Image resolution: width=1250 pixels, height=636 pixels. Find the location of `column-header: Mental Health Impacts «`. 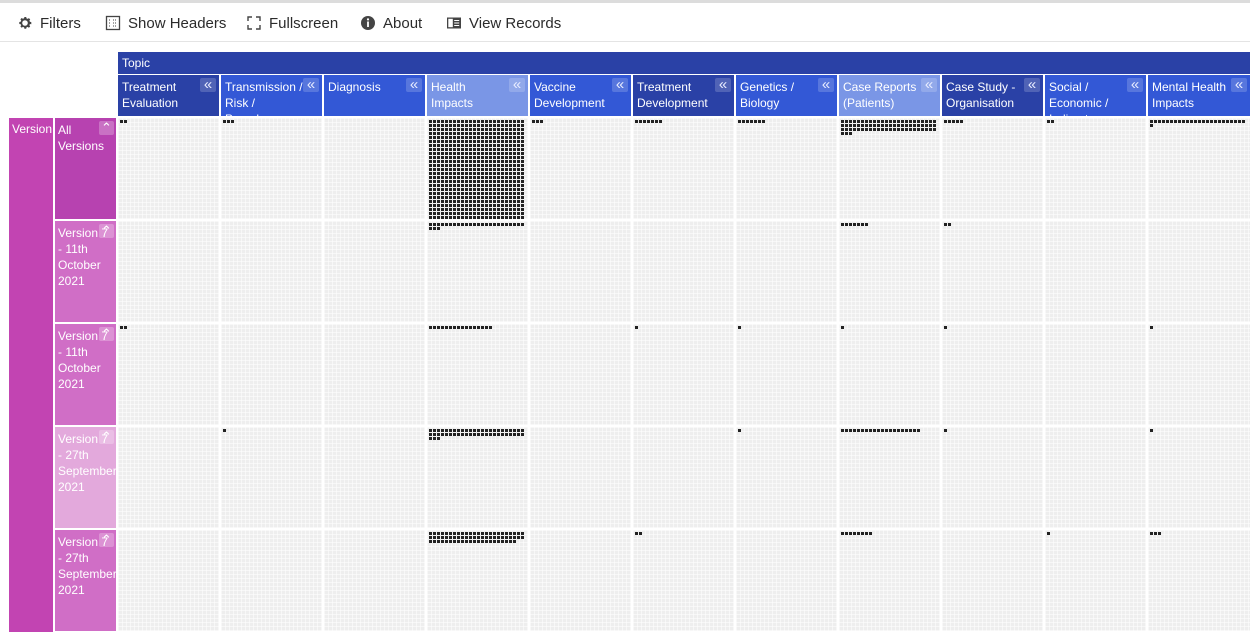

column-header: Mental Health Impacts « is located at coordinates (1199, 95).